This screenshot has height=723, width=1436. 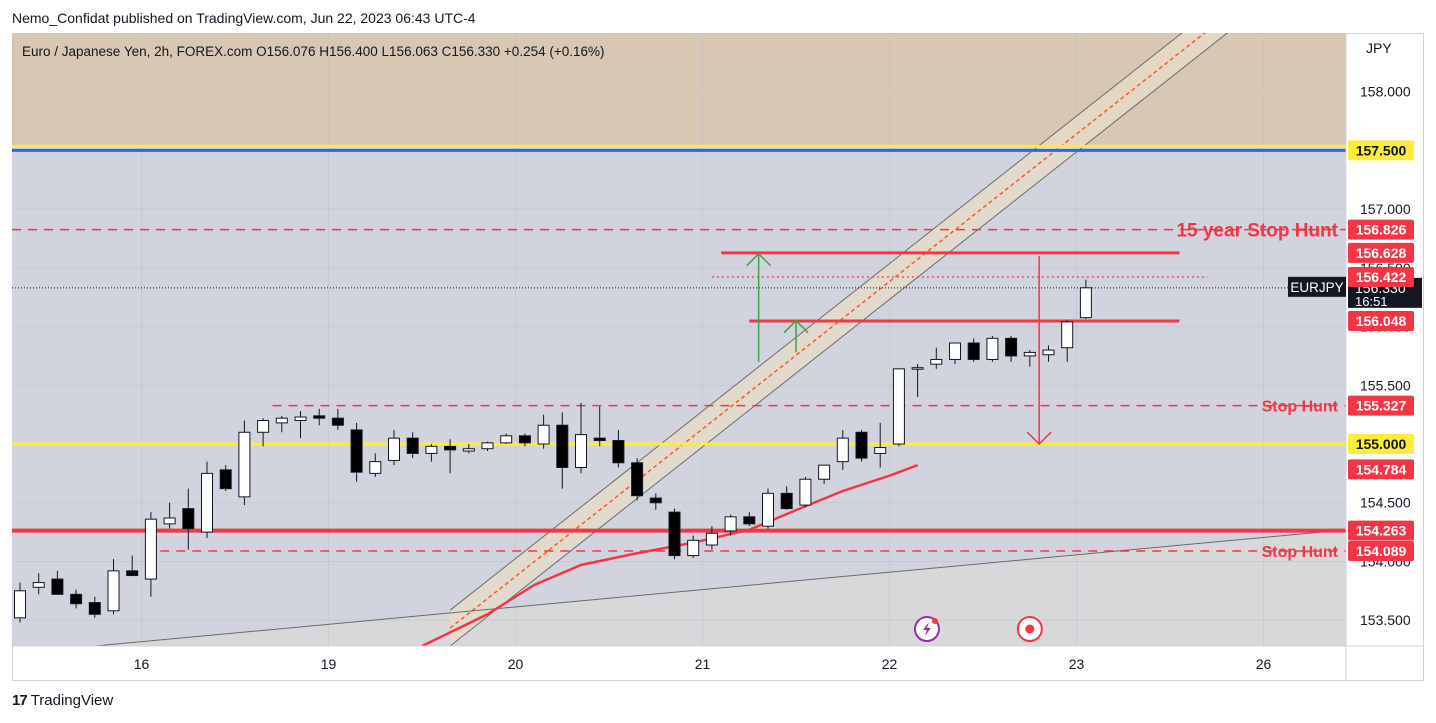 What do you see at coordinates (1381, 405) in the screenshot?
I see `price-label-box-155.327` at bounding box center [1381, 405].